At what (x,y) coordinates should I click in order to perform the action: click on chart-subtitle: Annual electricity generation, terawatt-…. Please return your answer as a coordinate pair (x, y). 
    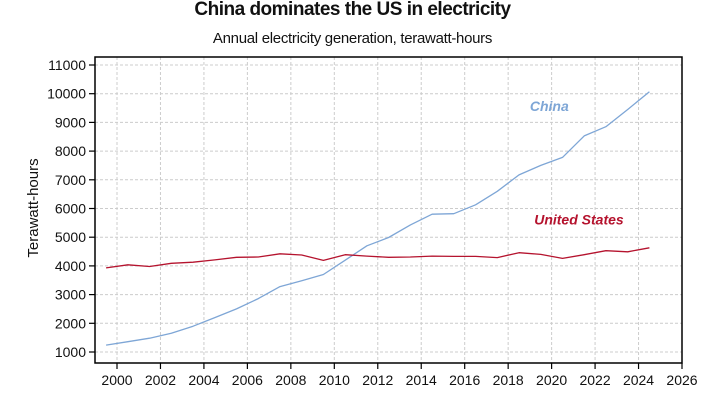
    Looking at the image, I should click on (352, 38).